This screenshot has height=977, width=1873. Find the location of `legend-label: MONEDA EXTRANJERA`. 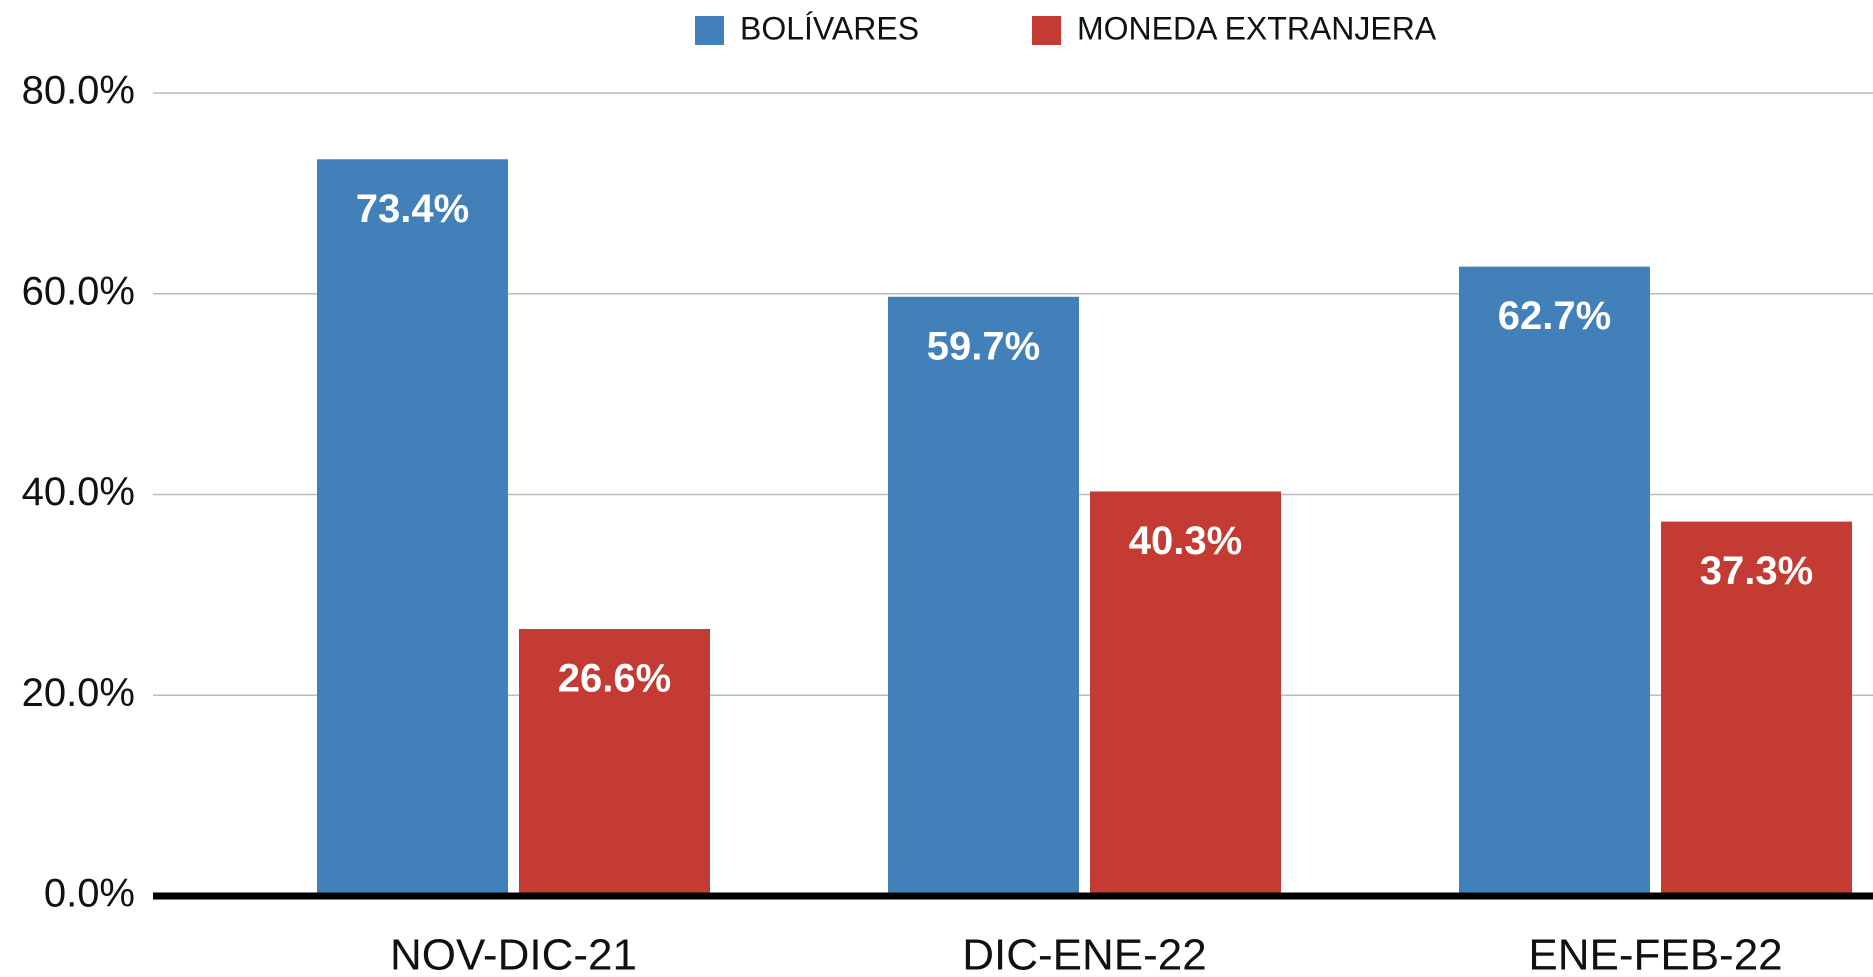

legend-label: MONEDA EXTRANJERA is located at coordinates (1257, 28).